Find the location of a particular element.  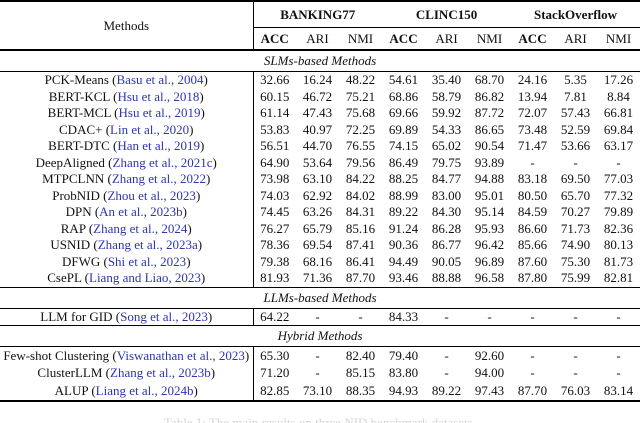

metric-value-cell: 79.75 is located at coordinates (446, 162).